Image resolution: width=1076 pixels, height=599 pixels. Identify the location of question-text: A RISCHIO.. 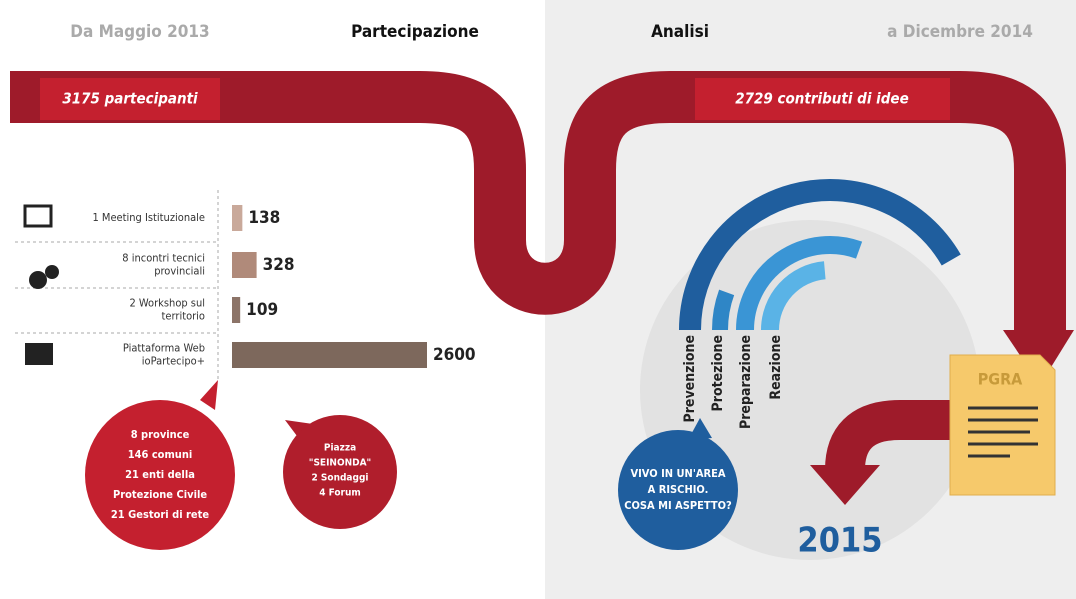
(678, 489).